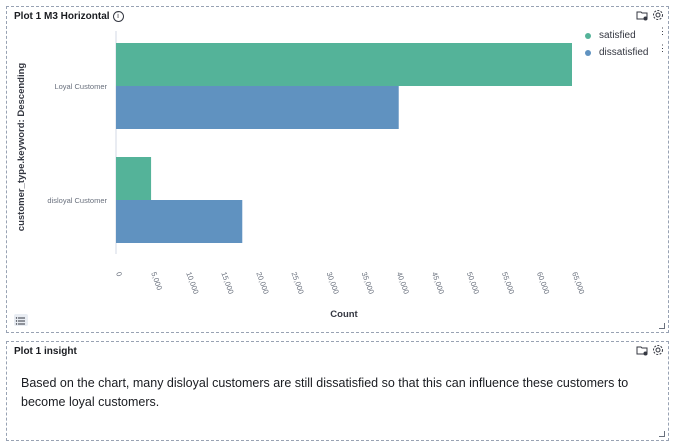  I want to click on legend-label: dissatisfied, so click(624, 52).